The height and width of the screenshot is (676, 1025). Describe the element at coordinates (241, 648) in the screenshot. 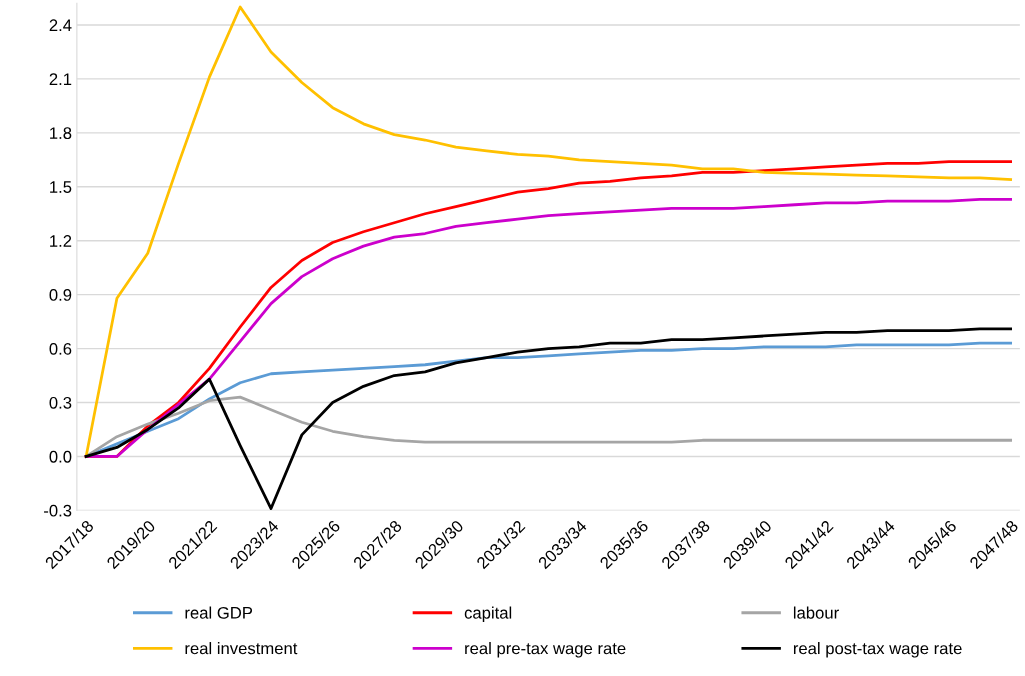

I see `legend-label: real investment` at that location.